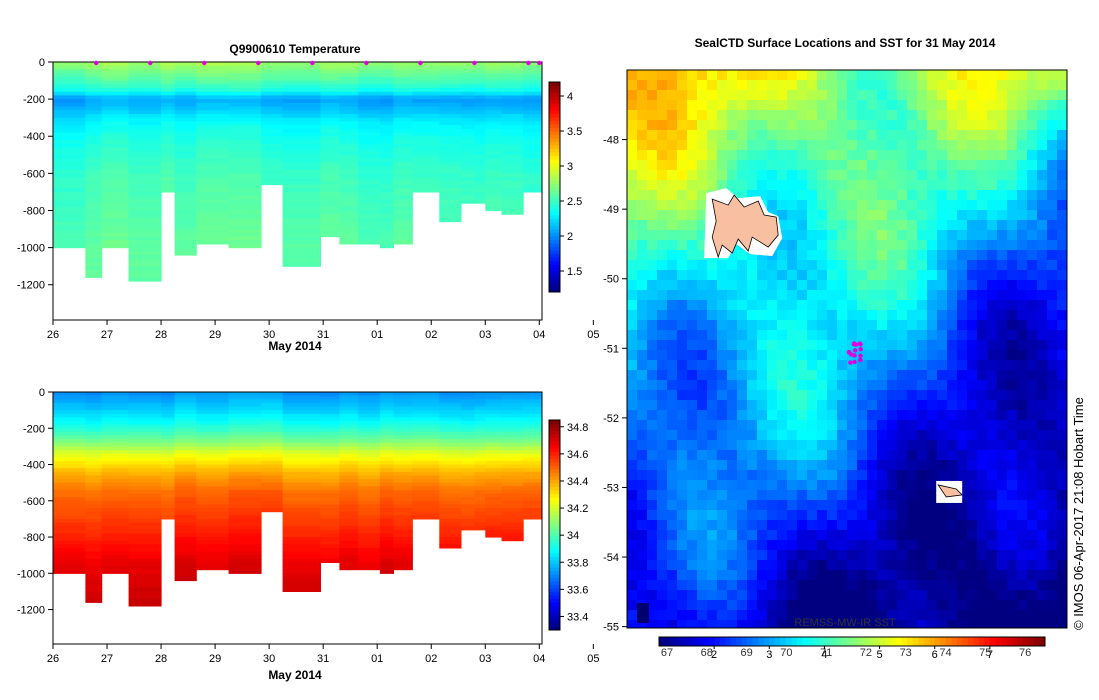  What do you see at coordinates (554, 453) in the screenshot?
I see `colorbar-swatch` at bounding box center [554, 453].